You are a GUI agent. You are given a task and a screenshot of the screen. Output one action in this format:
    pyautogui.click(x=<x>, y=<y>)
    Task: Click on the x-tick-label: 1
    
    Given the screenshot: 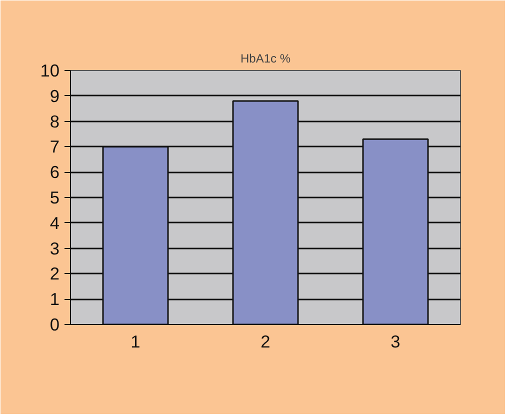 What is the action you would take?
    pyautogui.click(x=135, y=342)
    